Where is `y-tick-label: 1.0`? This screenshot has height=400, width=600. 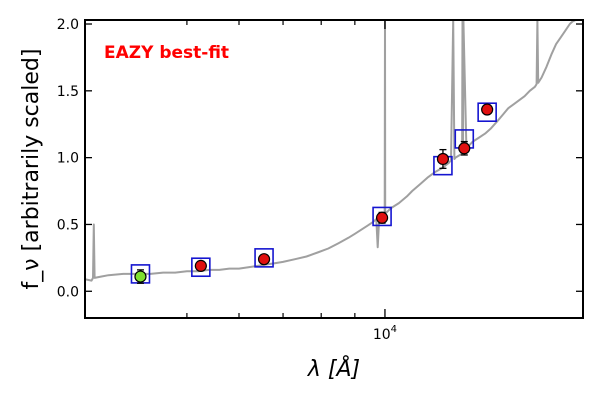 y-tick-label: 1.0 is located at coordinates (68, 159).